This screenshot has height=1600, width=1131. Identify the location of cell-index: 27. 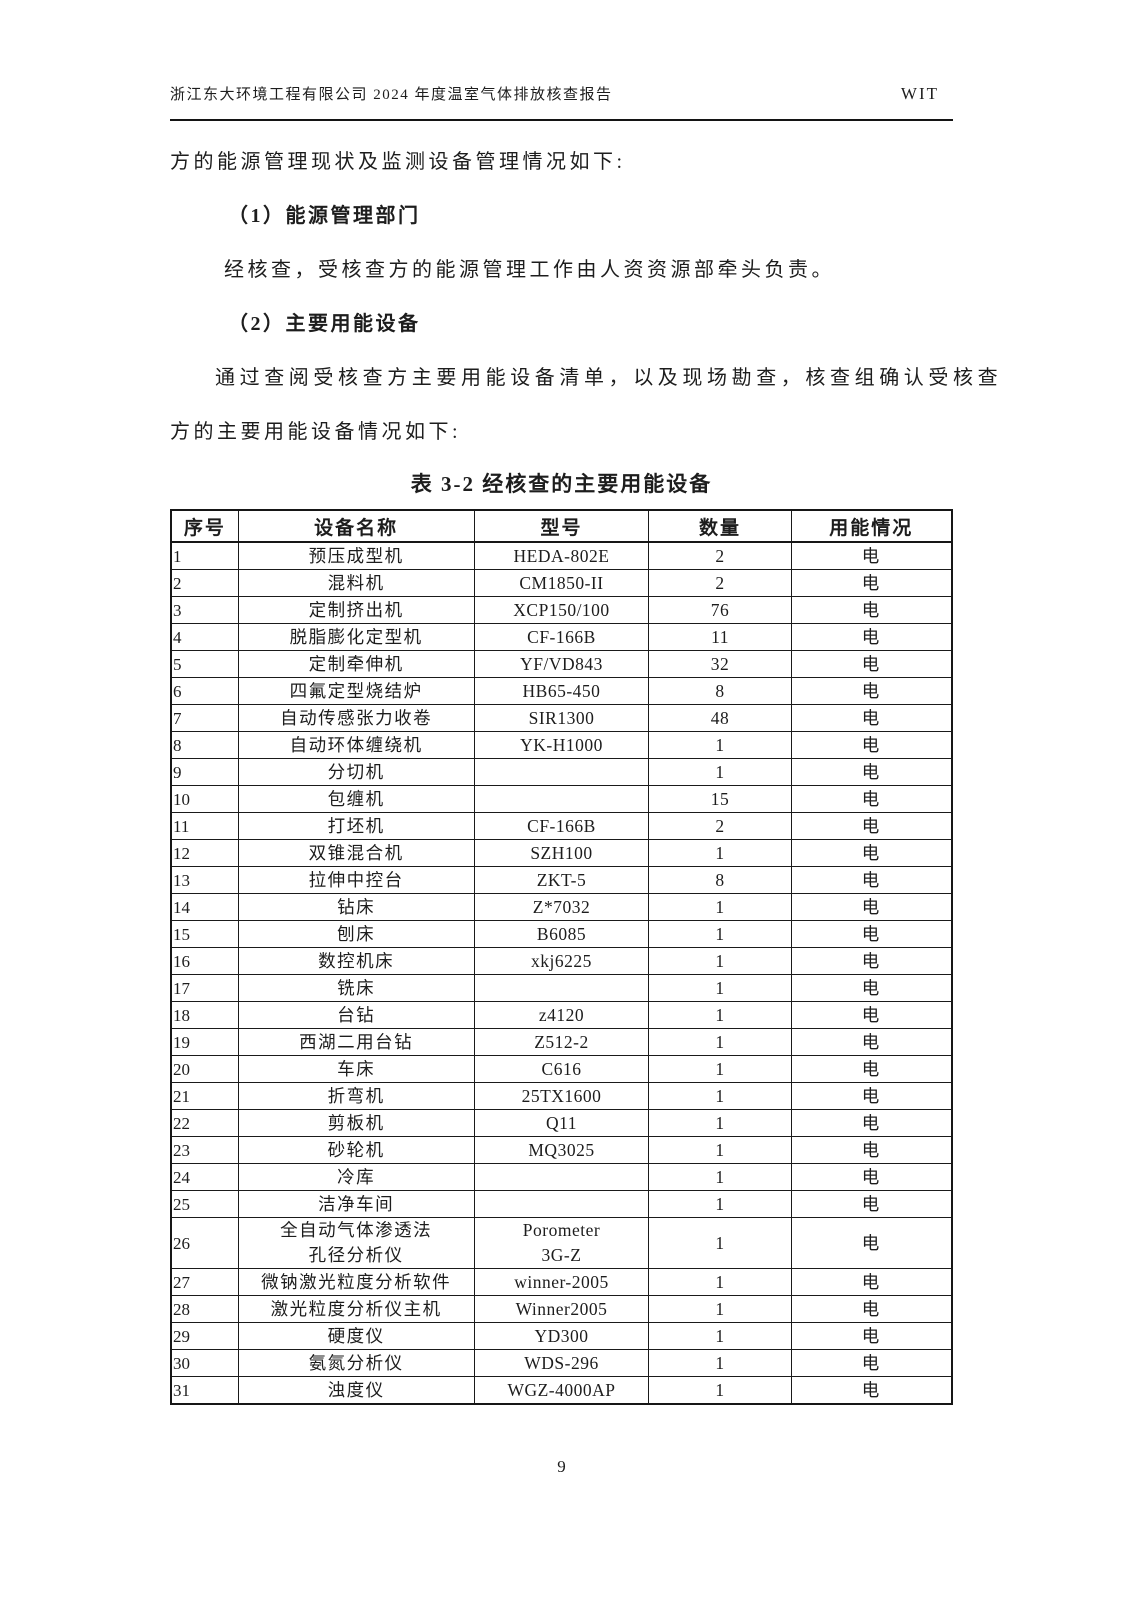
(204, 1282).